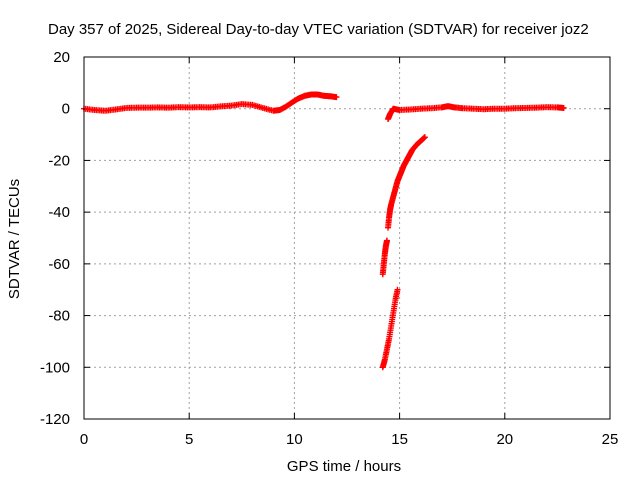  I want to click on y-tick-label: -100, so click(55, 367).